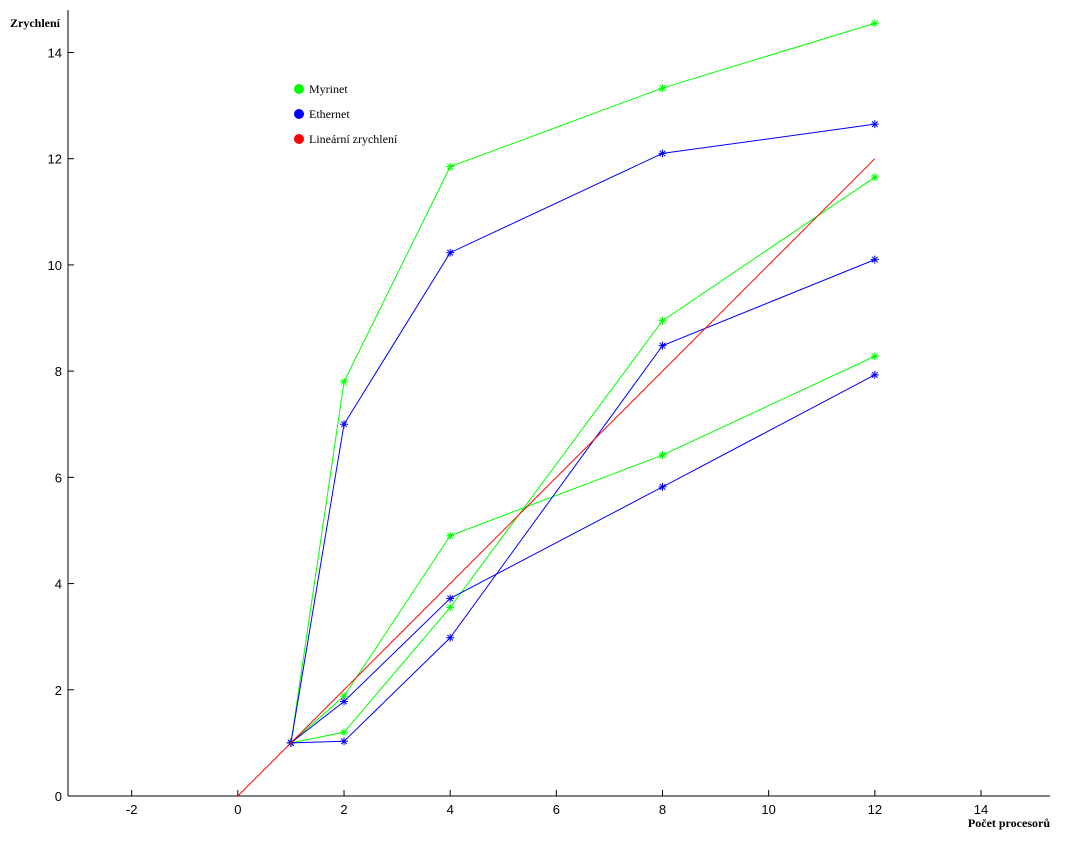 The image size is (1082, 848). I want to click on y-tick-label: 14, so click(55, 52).